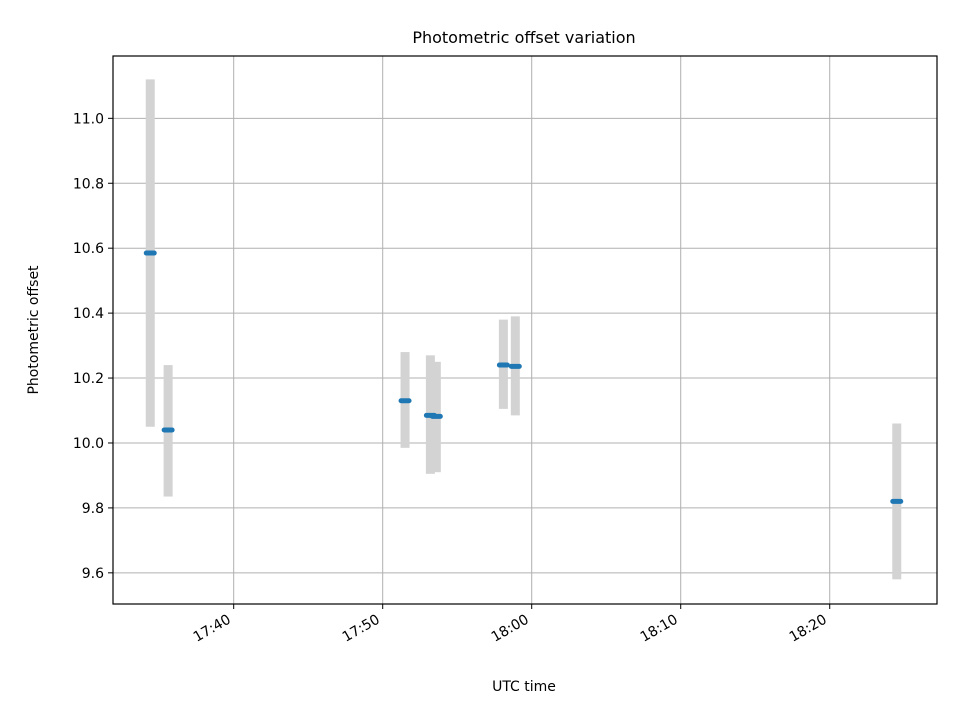 Image resolution: width=960 pixels, height=720 pixels. I want to click on y-tick-label: 9.8, so click(93, 509).